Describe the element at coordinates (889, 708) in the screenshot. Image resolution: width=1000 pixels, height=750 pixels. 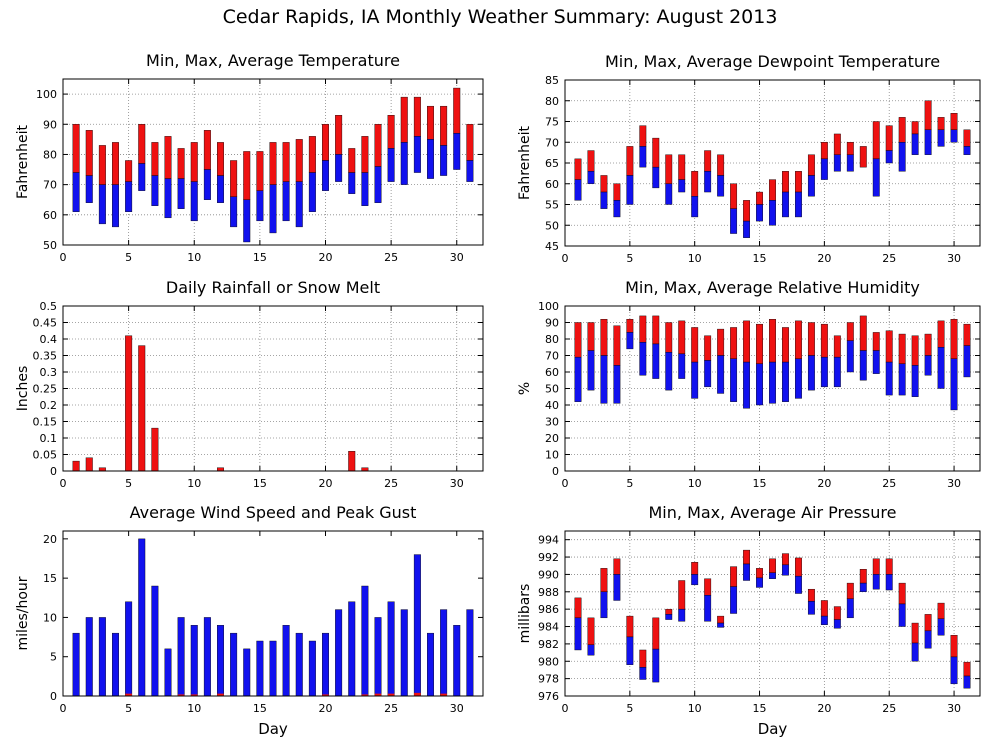
I see `pres-xtick-label: 25` at that location.